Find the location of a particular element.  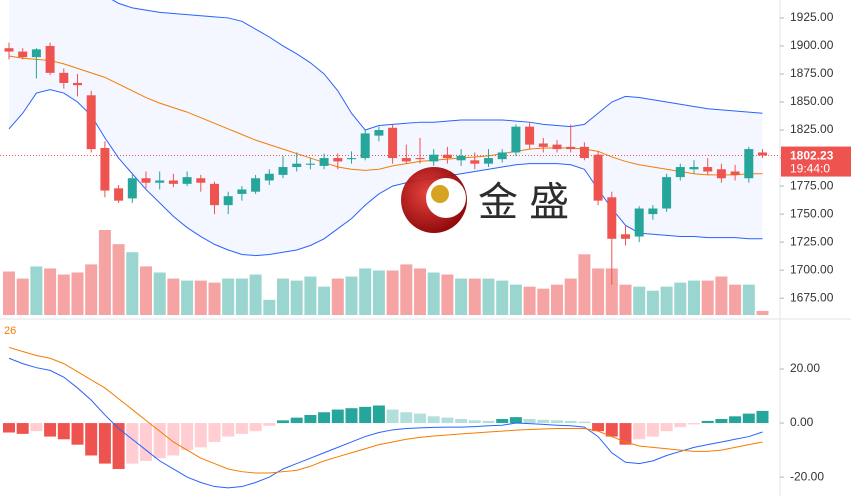

watermark: 金 盛 is located at coordinates (485, 200).